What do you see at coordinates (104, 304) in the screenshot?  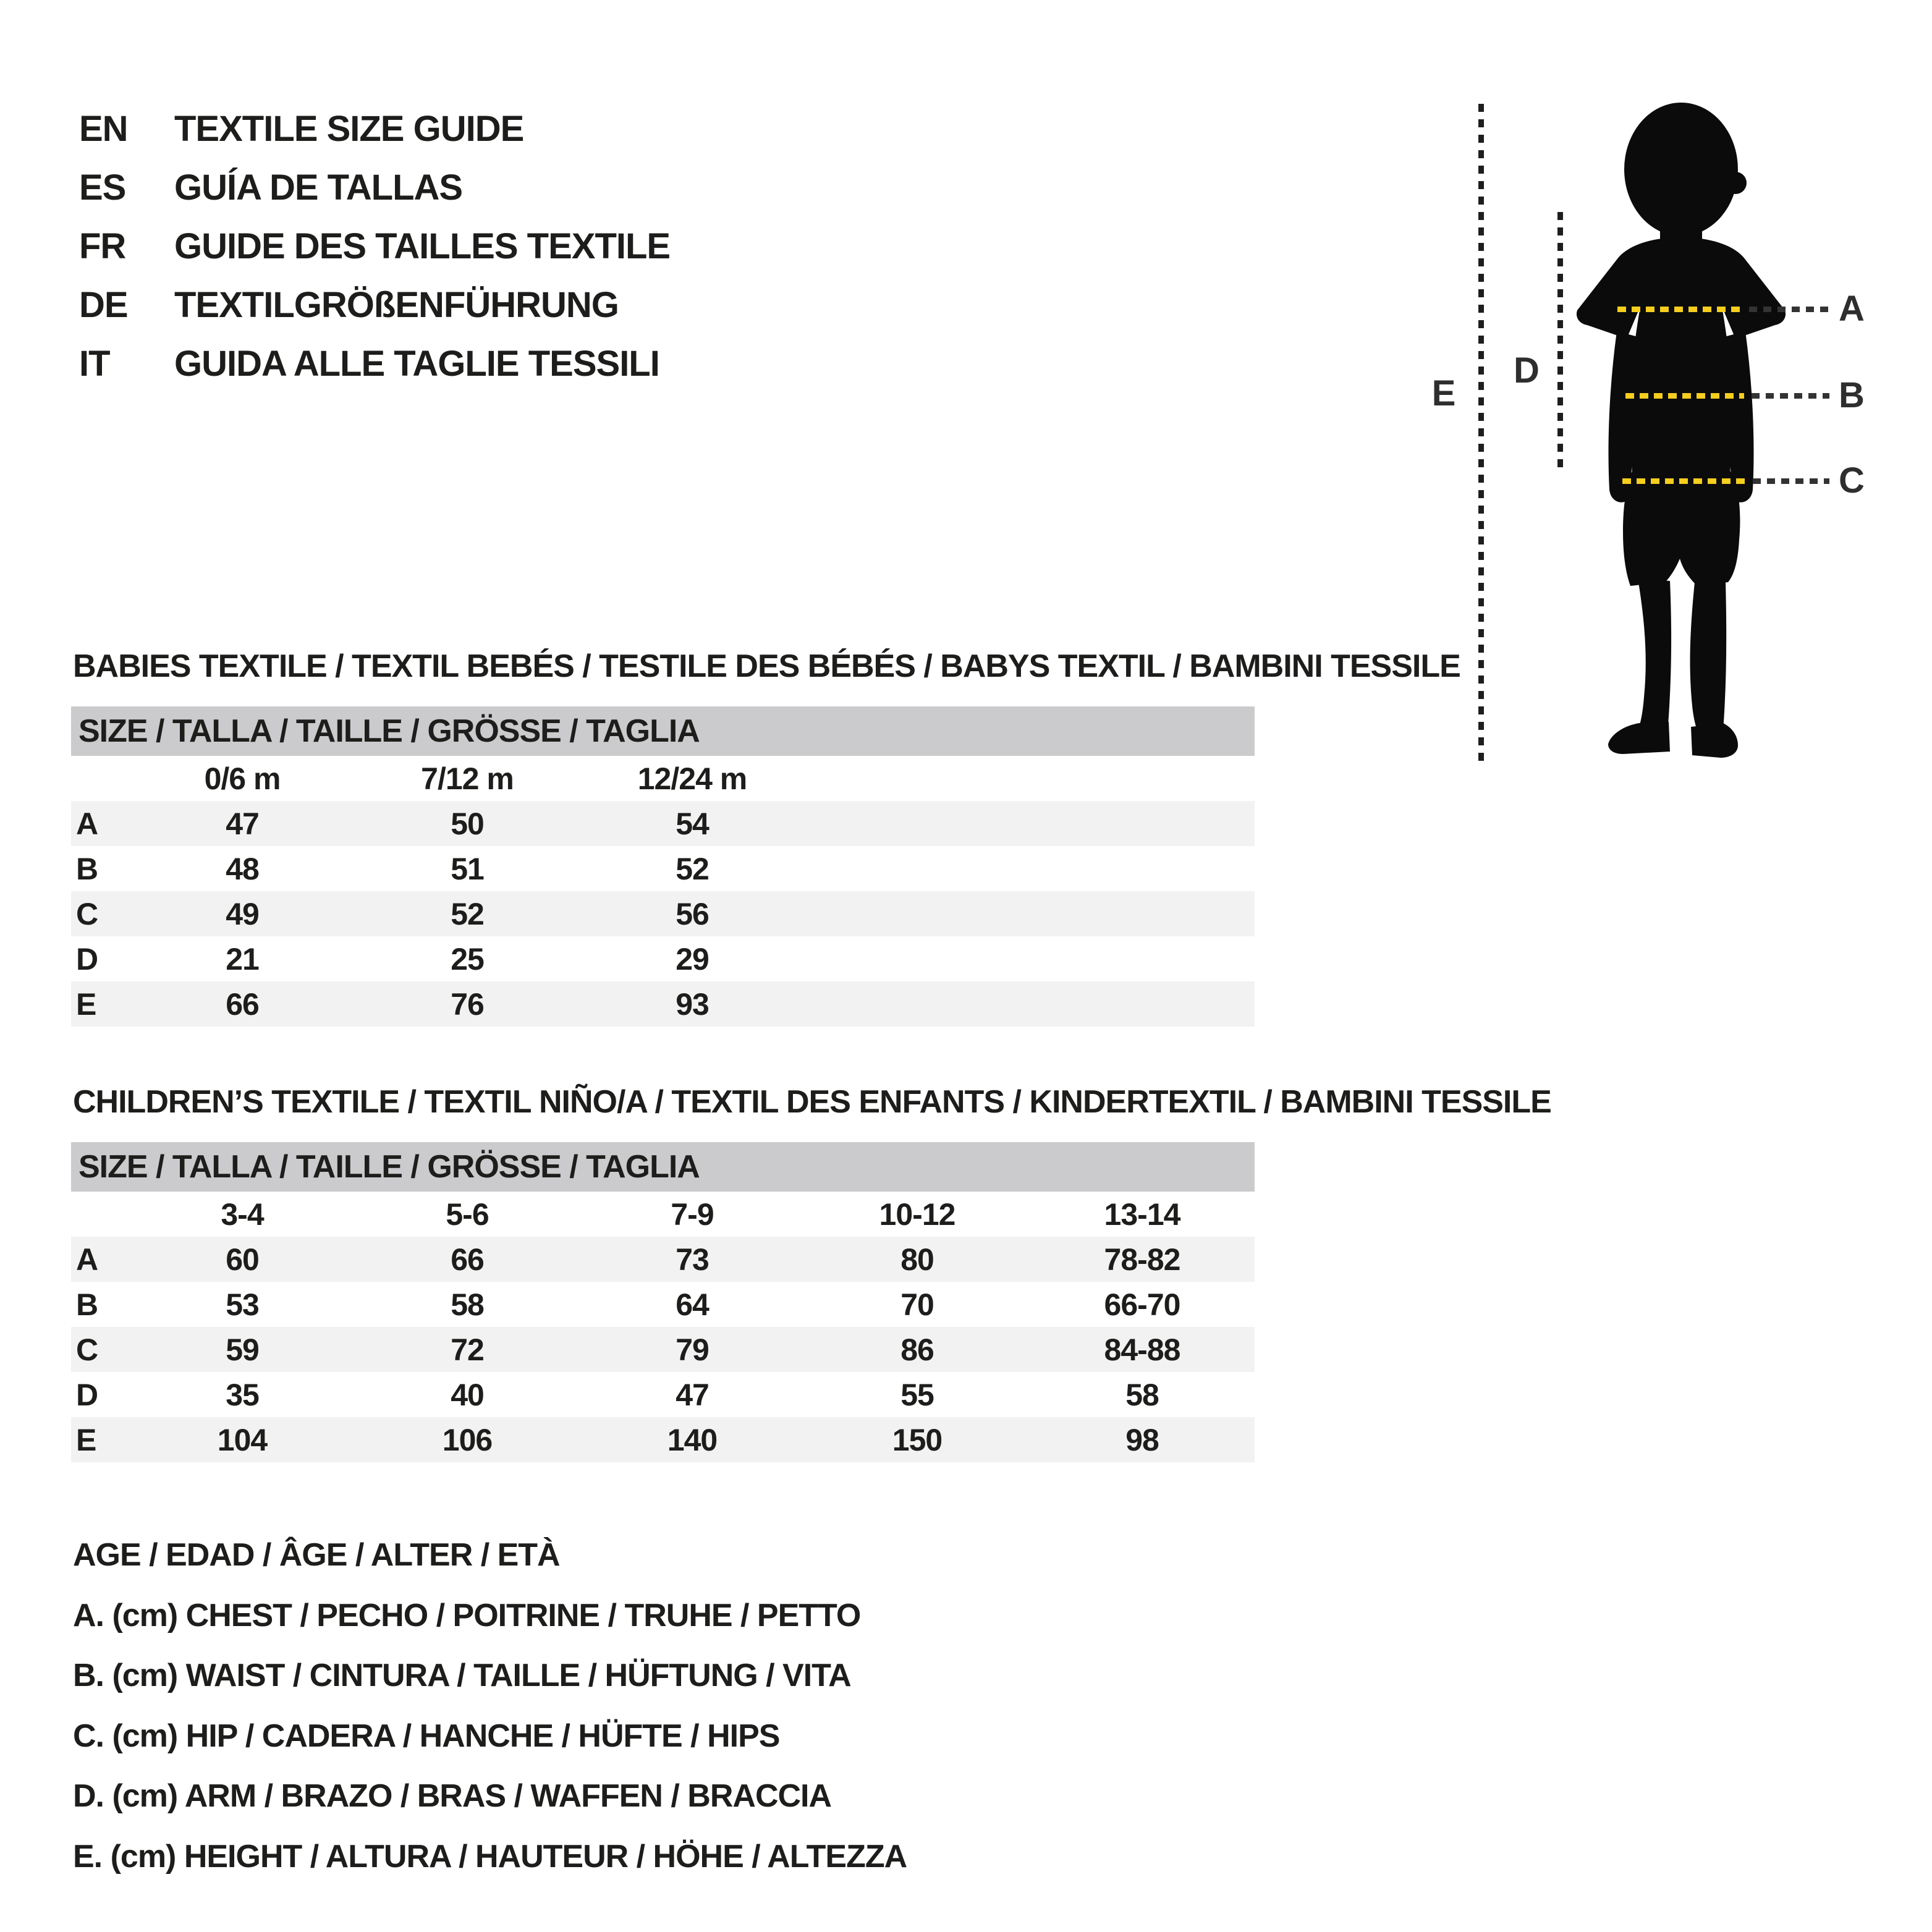 I see `language-code: DE` at bounding box center [104, 304].